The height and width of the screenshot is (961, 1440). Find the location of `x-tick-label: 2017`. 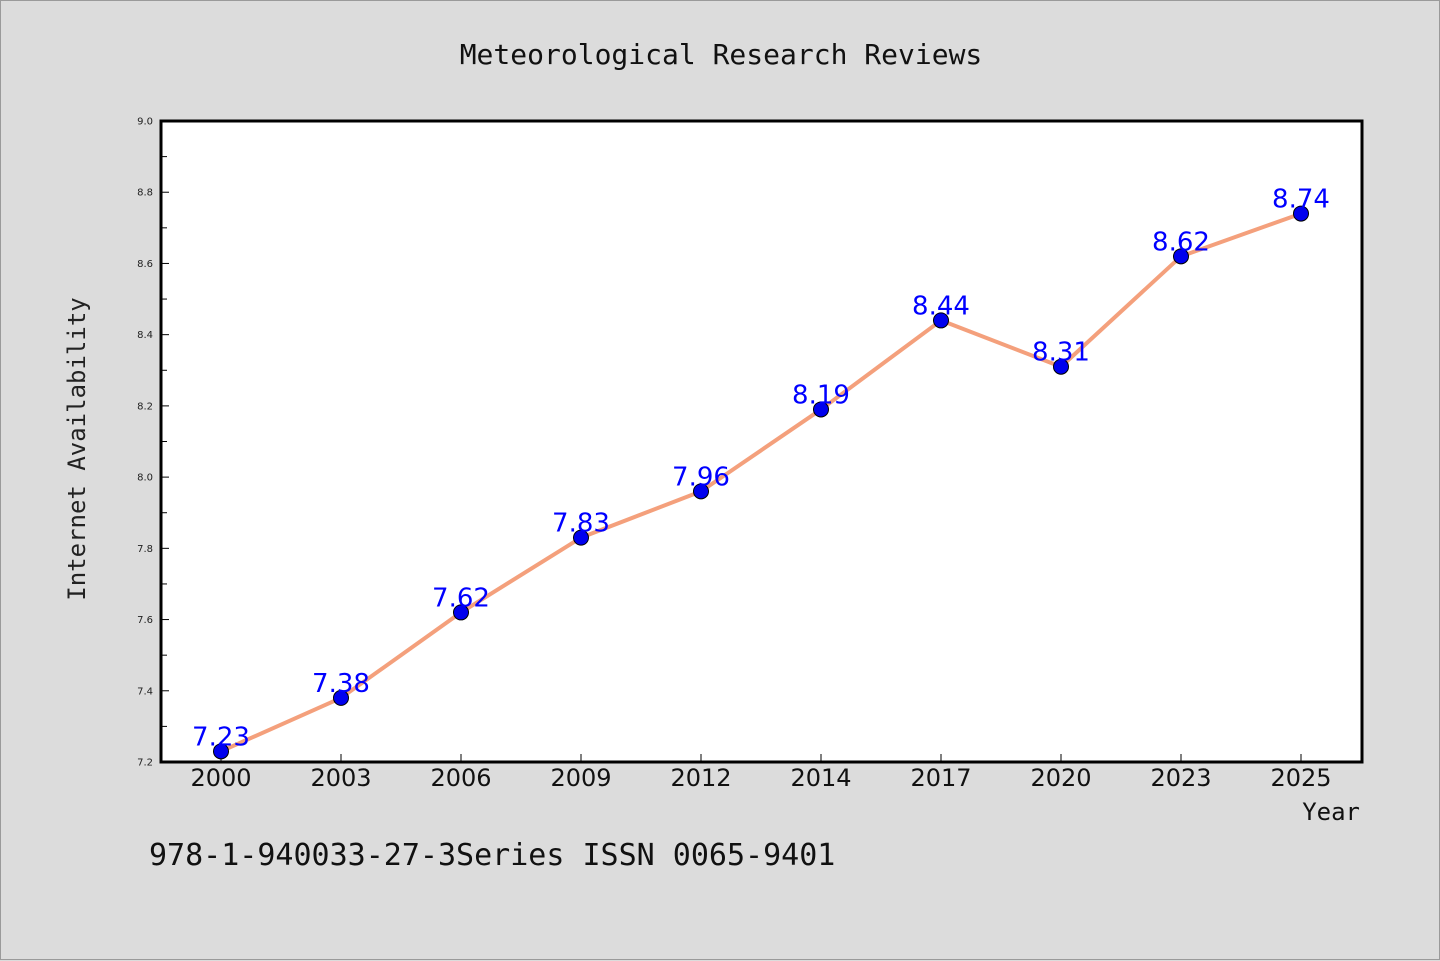

x-tick-label: 2017 is located at coordinates (940, 778).